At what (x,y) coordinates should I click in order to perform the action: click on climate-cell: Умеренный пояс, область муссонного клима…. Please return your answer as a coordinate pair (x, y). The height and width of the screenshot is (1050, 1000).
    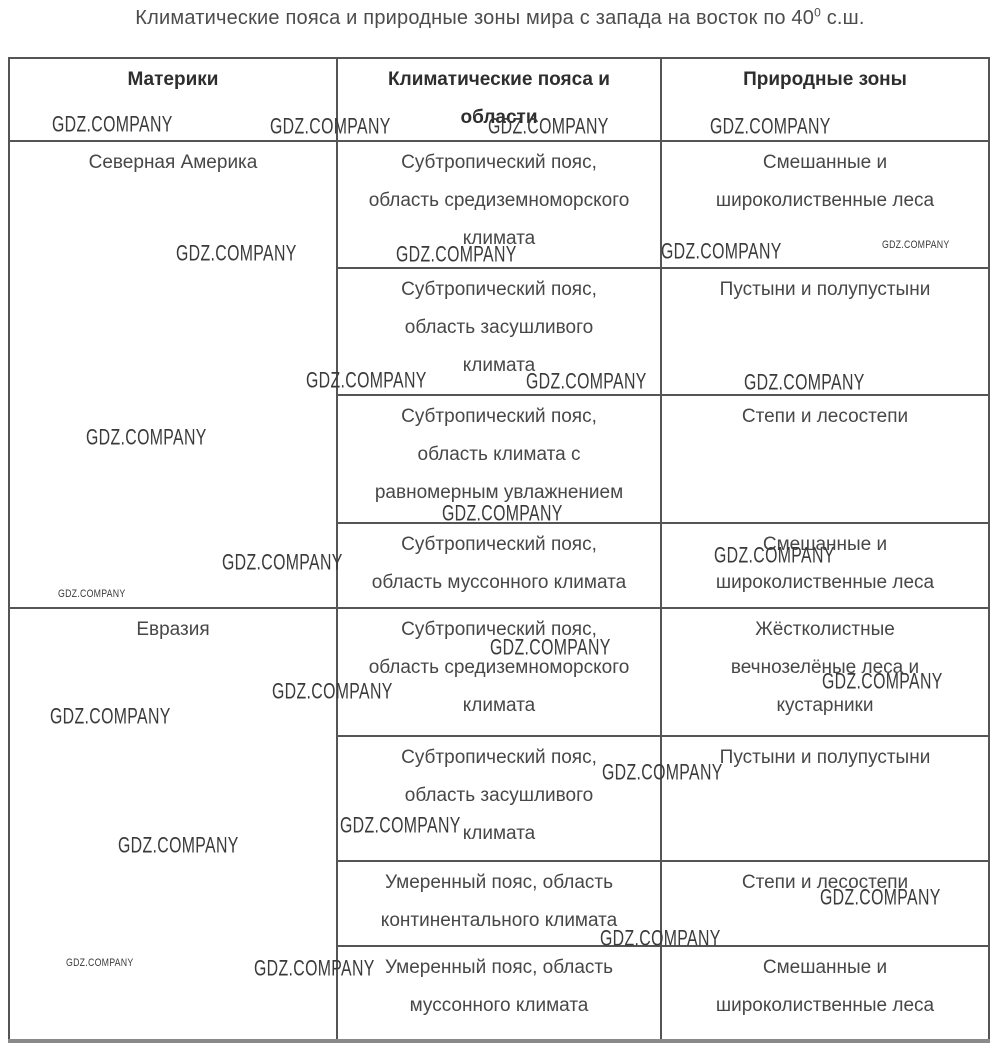
    Looking at the image, I should click on (499, 993).